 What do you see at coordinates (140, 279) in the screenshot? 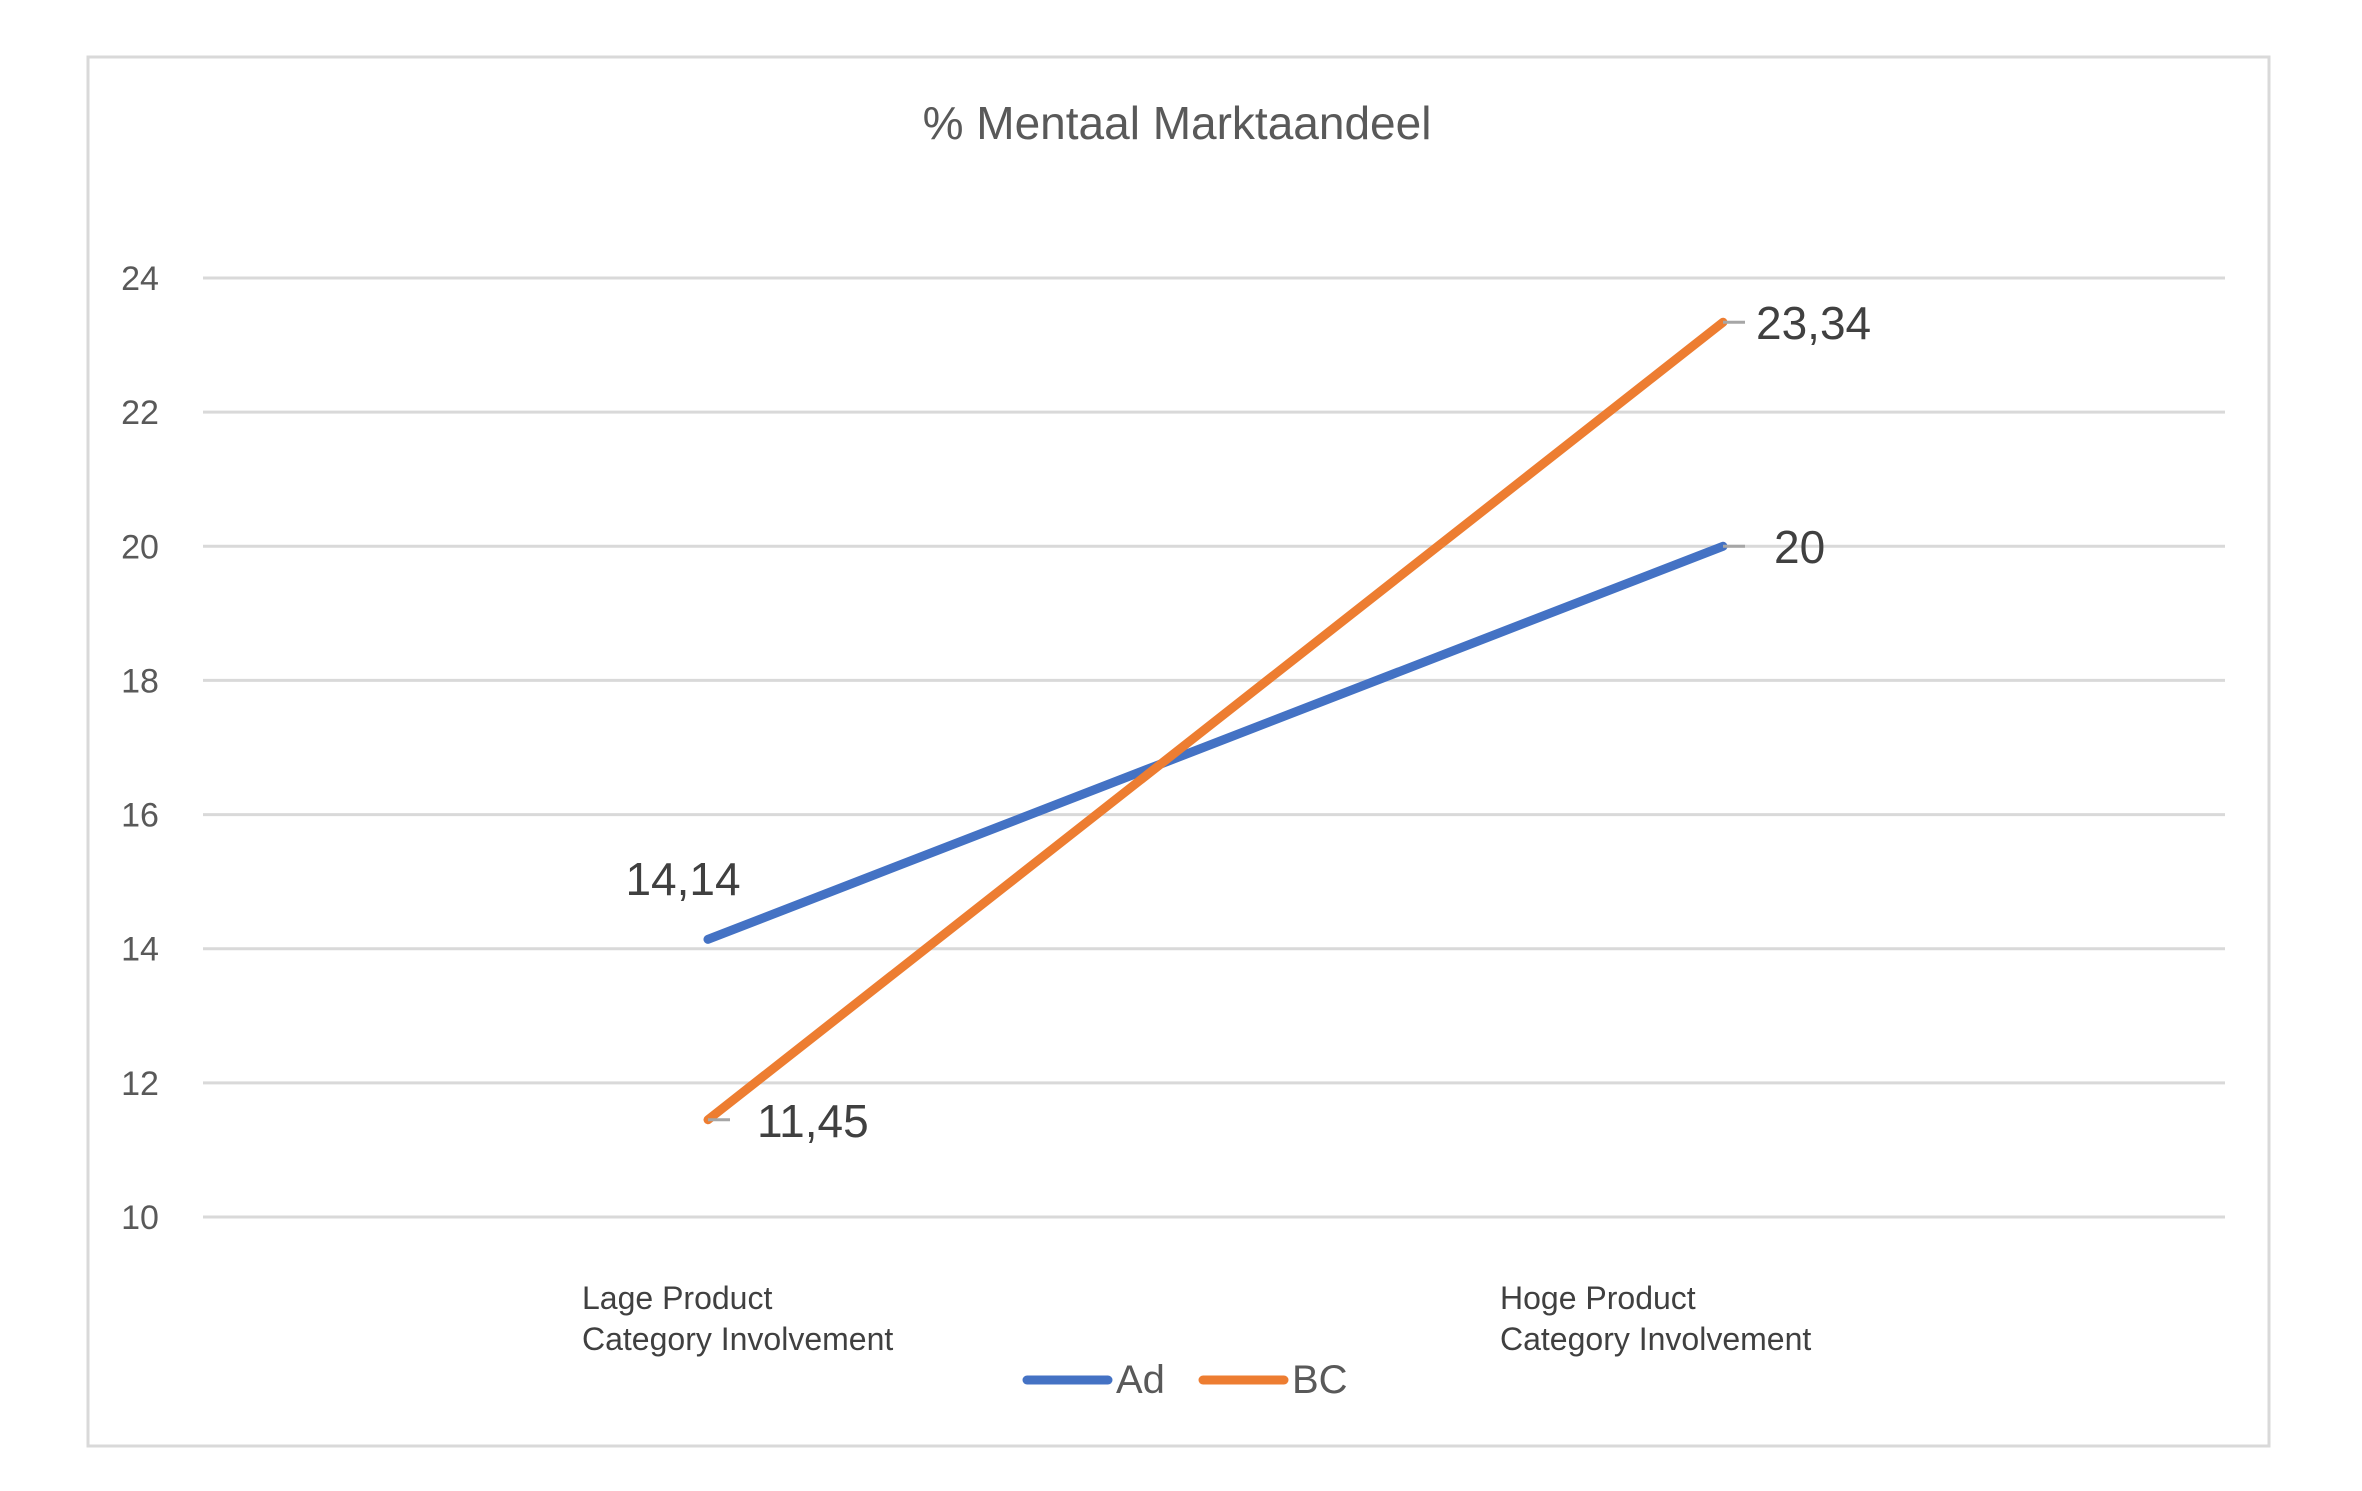
I see `y-tick-label: 24` at bounding box center [140, 279].